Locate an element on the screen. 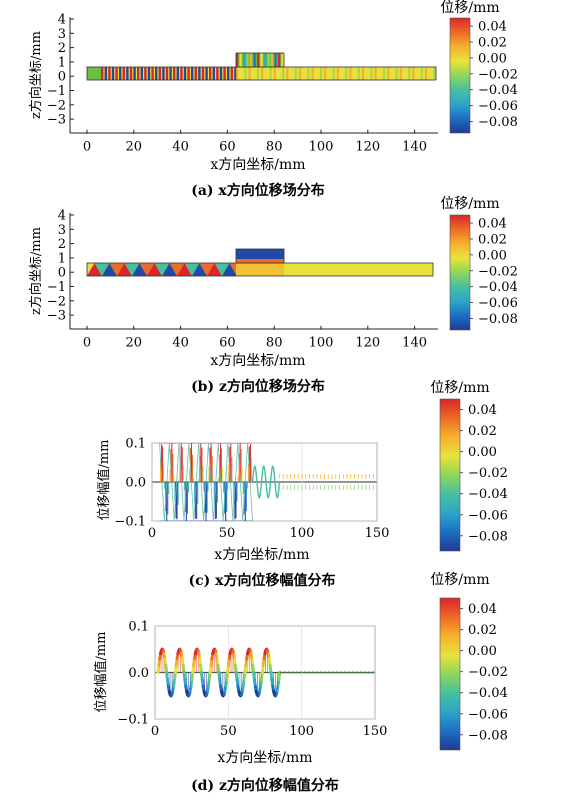 This screenshot has height=800, width=561. block-bottom-band is located at coordinates (260, 261).